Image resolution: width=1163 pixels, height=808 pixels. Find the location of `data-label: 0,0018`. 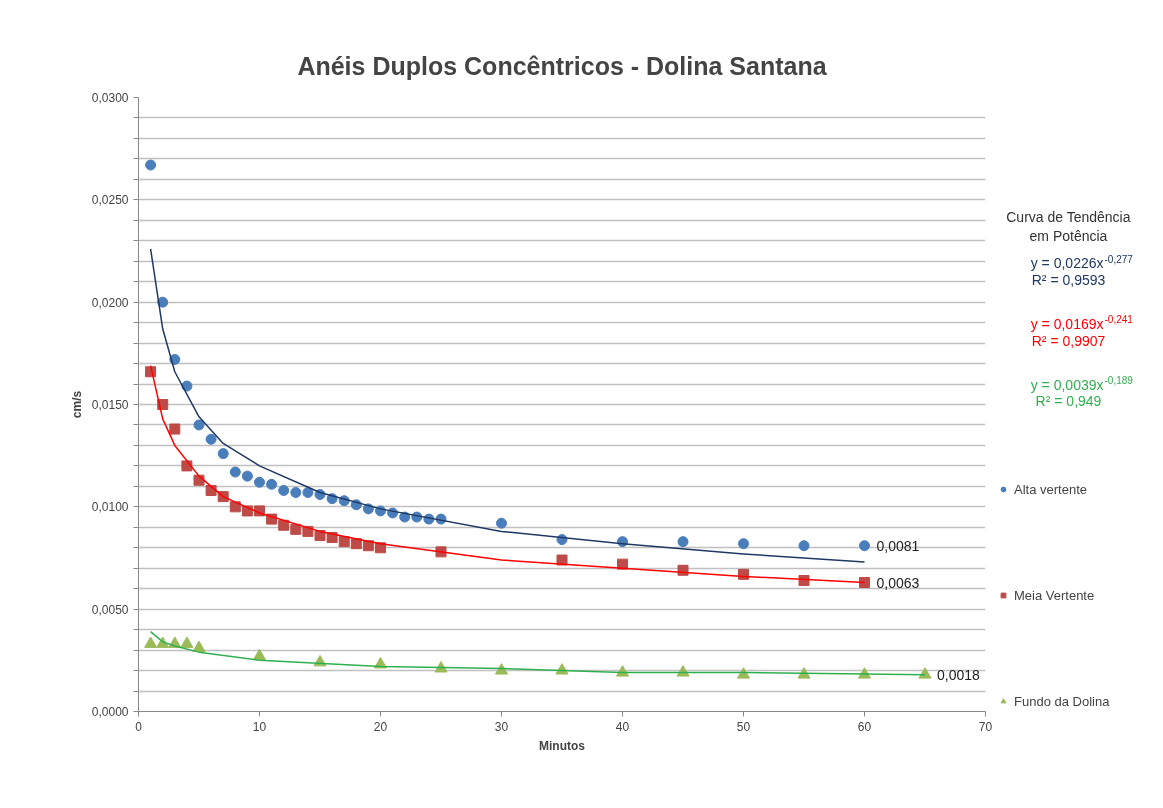

data-label: 0,0018 is located at coordinates (959, 674).